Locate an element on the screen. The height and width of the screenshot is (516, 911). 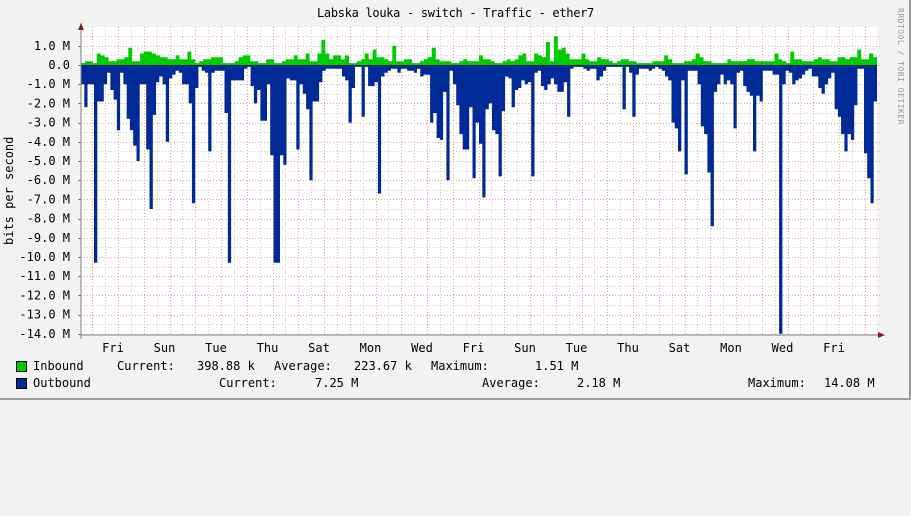
x-axis-arrow-icon is located at coordinates (881, 335).